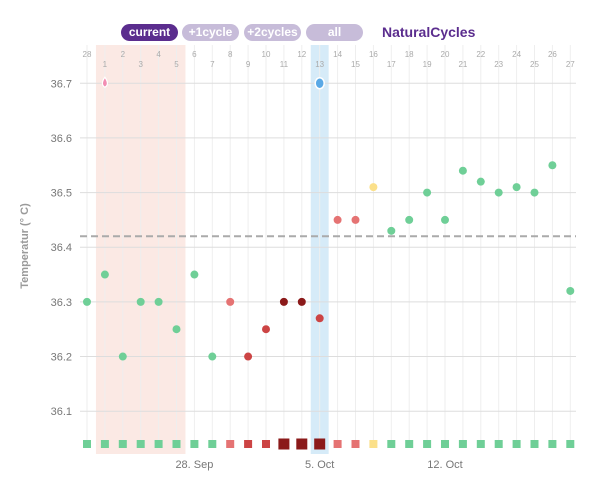 Image resolution: width=600 pixels, height=483 pixels. I want to click on day-tick-label: 19, so click(427, 64).